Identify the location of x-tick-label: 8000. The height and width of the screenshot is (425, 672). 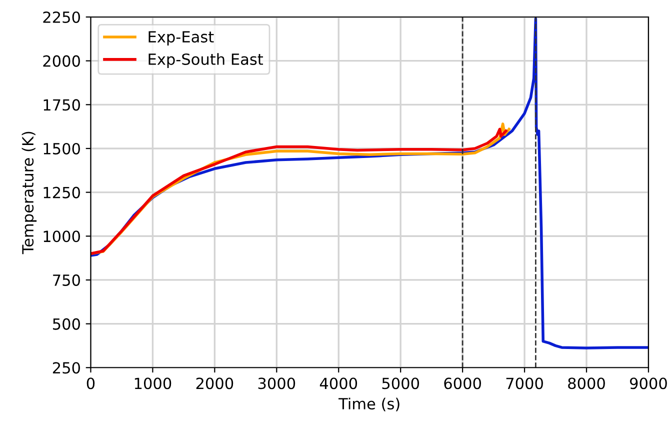
(586, 384).